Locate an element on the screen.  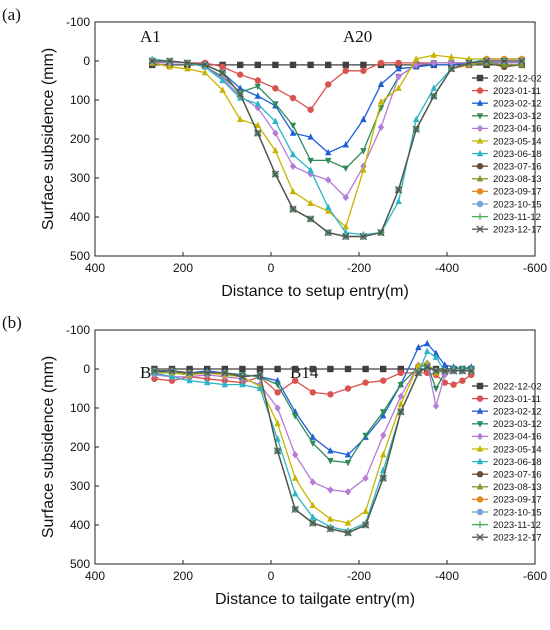
legend-entry: 2023-04-16 is located at coordinates (507, 437).